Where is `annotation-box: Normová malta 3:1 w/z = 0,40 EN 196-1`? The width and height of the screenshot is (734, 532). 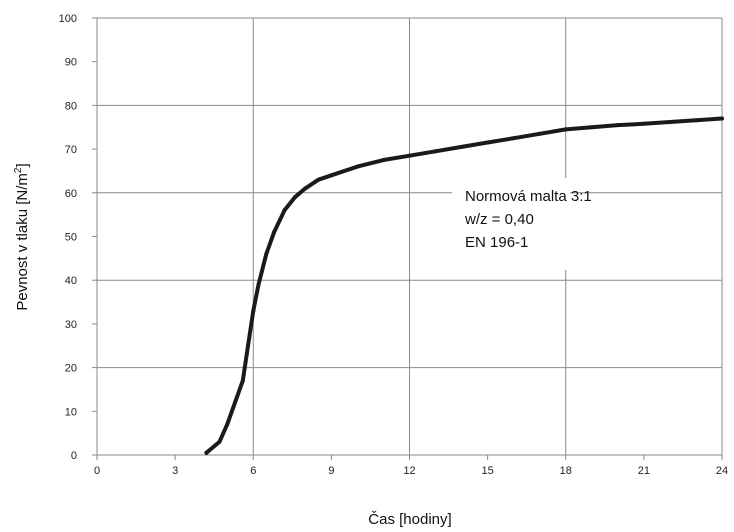
annotation-box: Normová malta 3:1 w/z = 0,40 EN 196-1 is located at coordinates (522, 224).